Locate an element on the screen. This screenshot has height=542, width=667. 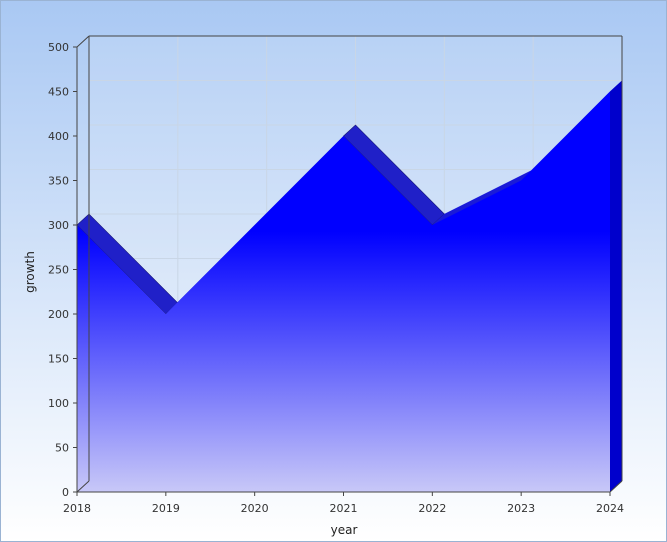
y-tick-label: 400 is located at coordinates (58, 136).